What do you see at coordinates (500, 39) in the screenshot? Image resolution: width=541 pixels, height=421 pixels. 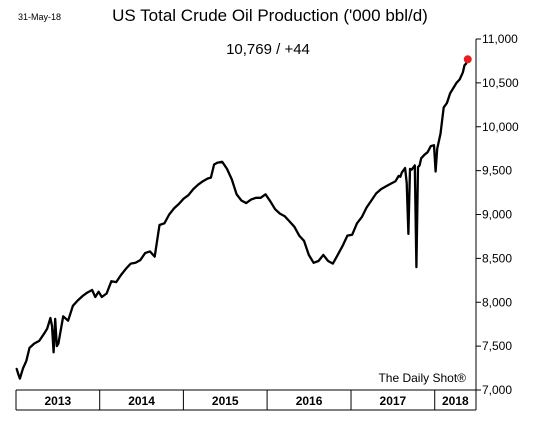 I see `y-tick-label: 11,000` at bounding box center [500, 39].